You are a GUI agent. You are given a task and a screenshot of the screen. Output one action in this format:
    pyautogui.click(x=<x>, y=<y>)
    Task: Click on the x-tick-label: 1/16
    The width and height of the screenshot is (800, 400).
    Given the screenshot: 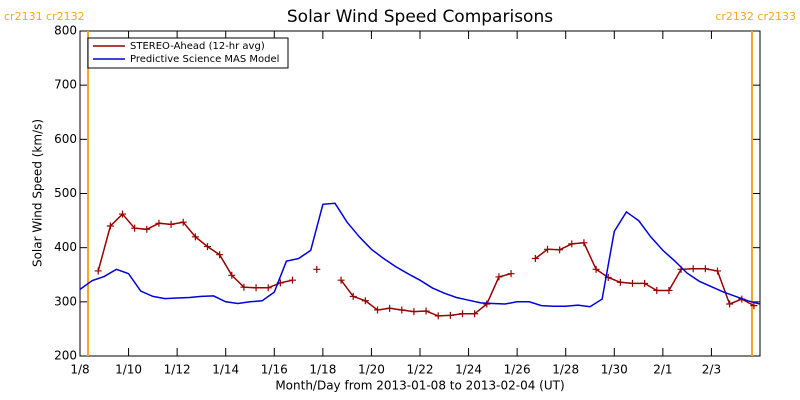 What is the action you would take?
    pyautogui.click(x=274, y=370)
    